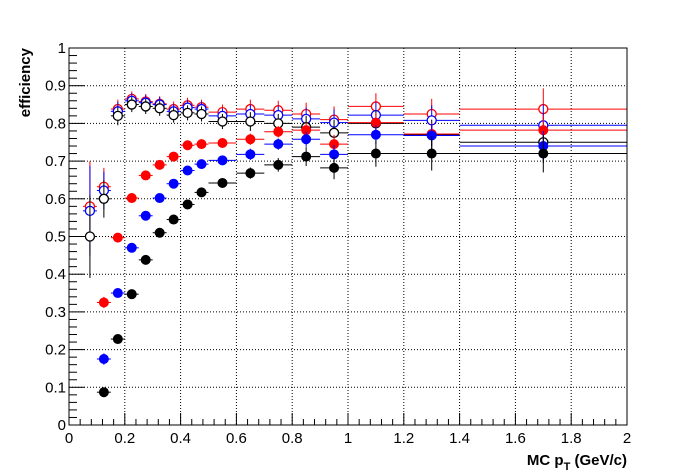 The width and height of the screenshot is (696, 472). Describe the element at coordinates (180, 438) in the screenshot. I see `x-tick-label: 0.4` at that location.